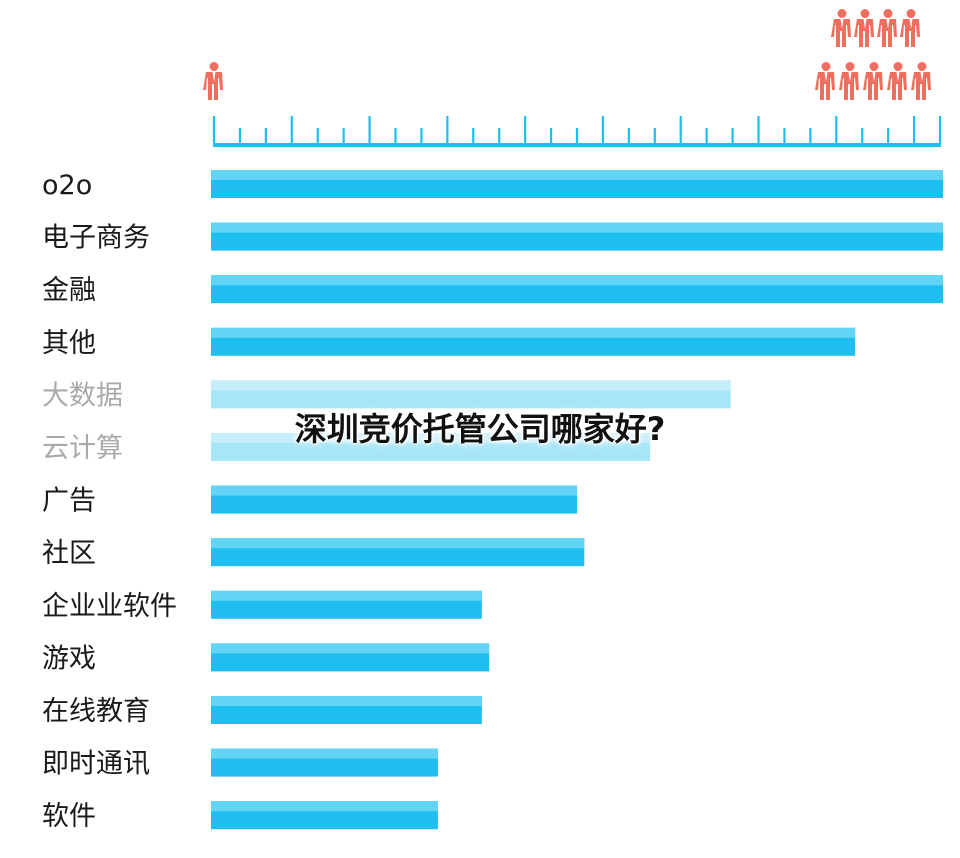 This screenshot has width=960, height=858. What do you see at coordinates (69, 658) in the screenshot?
I see `category-label: 游戏` at bounding box center [69, 658].